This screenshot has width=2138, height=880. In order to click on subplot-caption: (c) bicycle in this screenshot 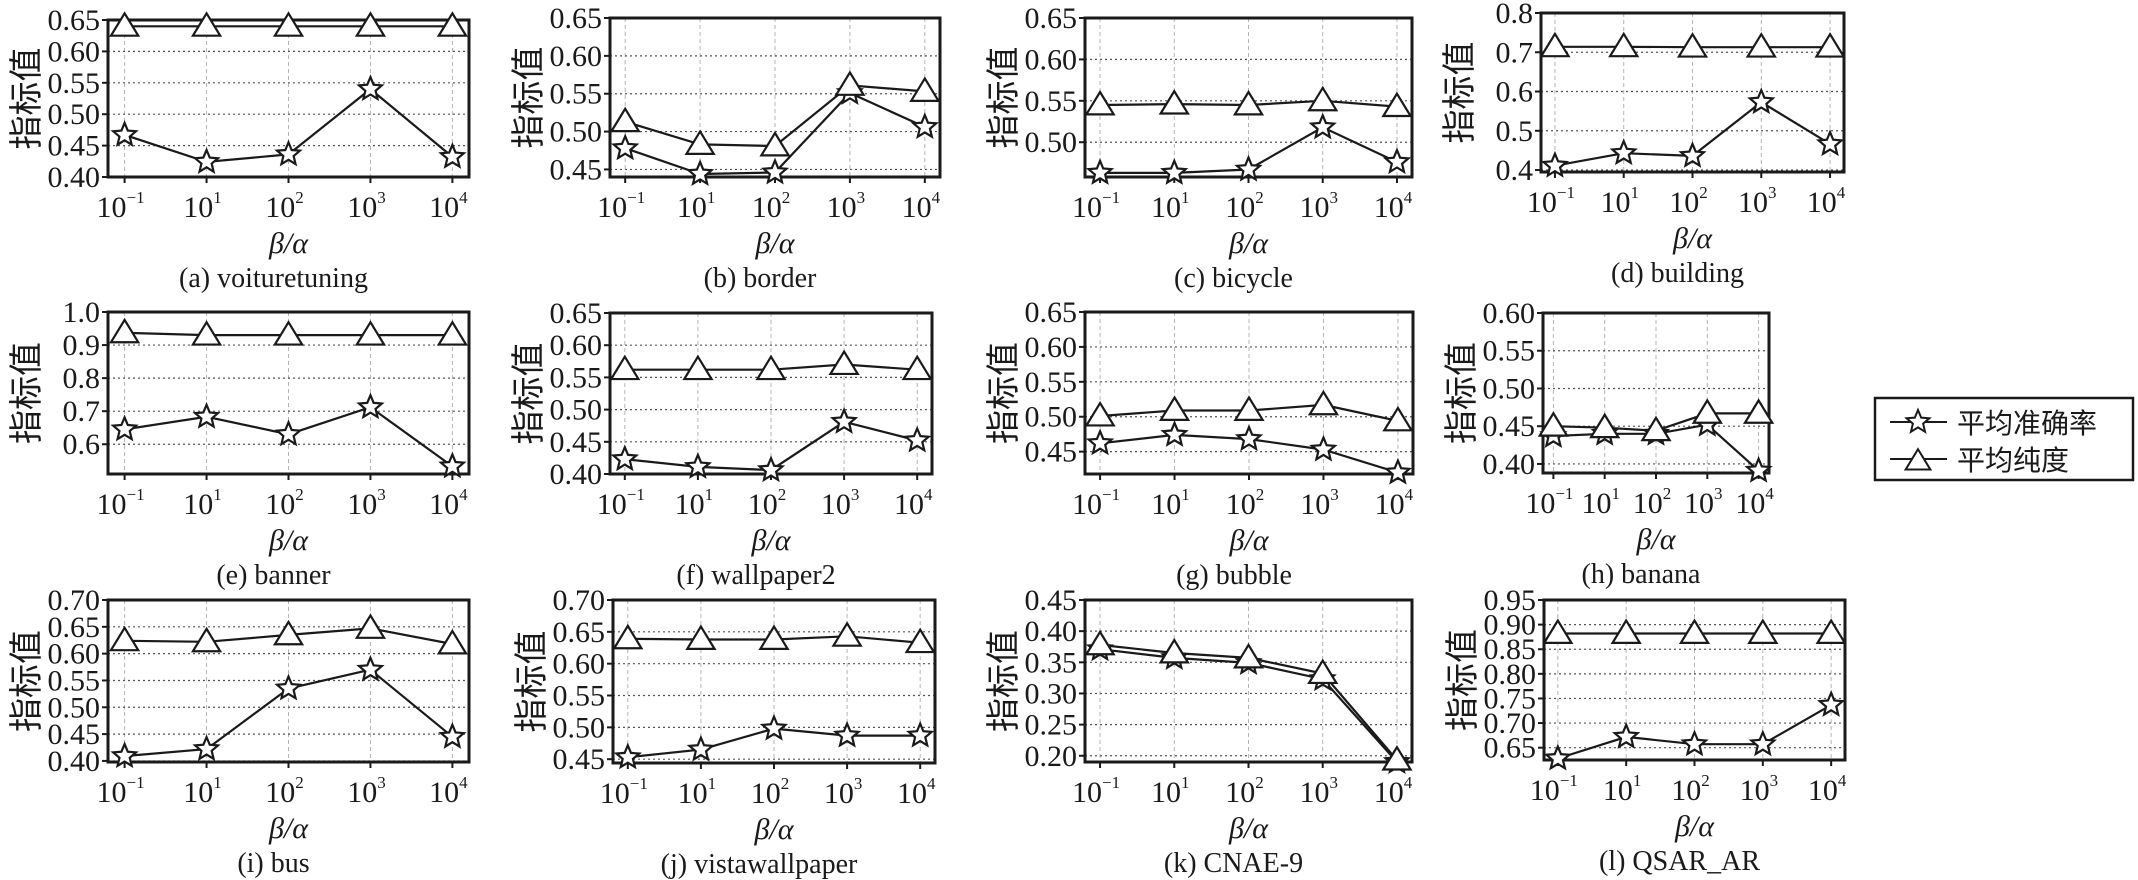, I will do `click(1233, 278)`.